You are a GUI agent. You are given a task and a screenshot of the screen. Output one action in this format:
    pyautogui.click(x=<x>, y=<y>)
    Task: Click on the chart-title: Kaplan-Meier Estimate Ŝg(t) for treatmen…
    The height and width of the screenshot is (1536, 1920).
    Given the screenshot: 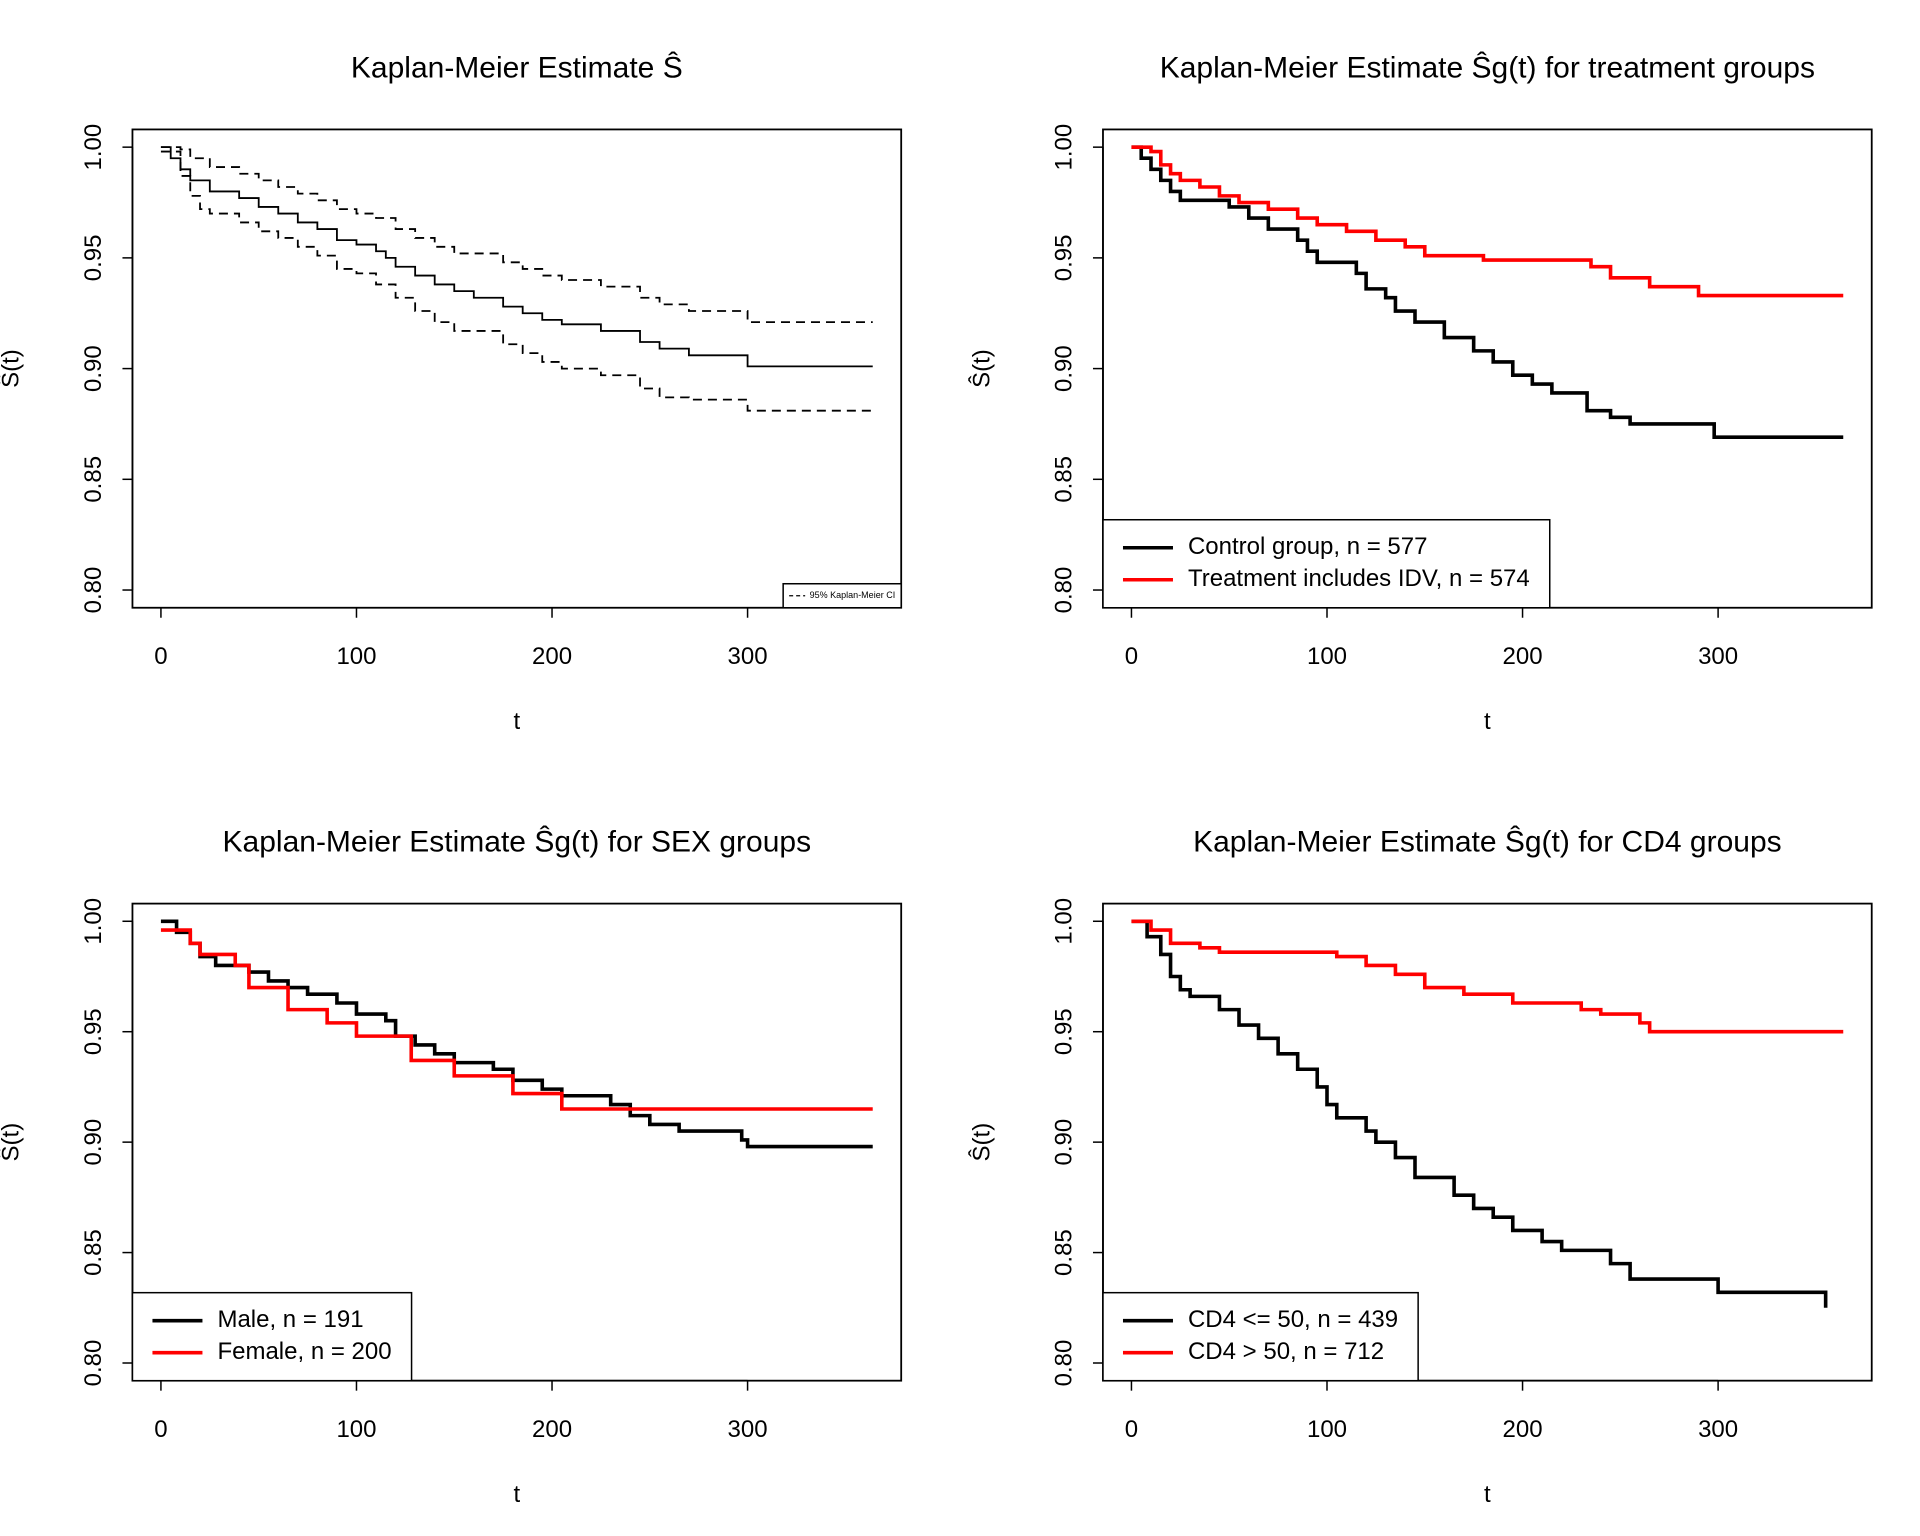 What is the action you would take?
    pyautogui.click(x=1487, y=67)
    